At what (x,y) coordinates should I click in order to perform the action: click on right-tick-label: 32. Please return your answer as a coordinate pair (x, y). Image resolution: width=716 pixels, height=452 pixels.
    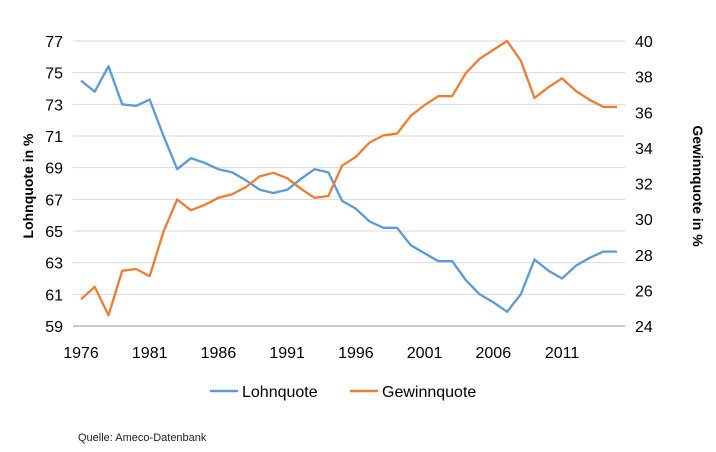
    Looking at the image, I should click on (644, 185).